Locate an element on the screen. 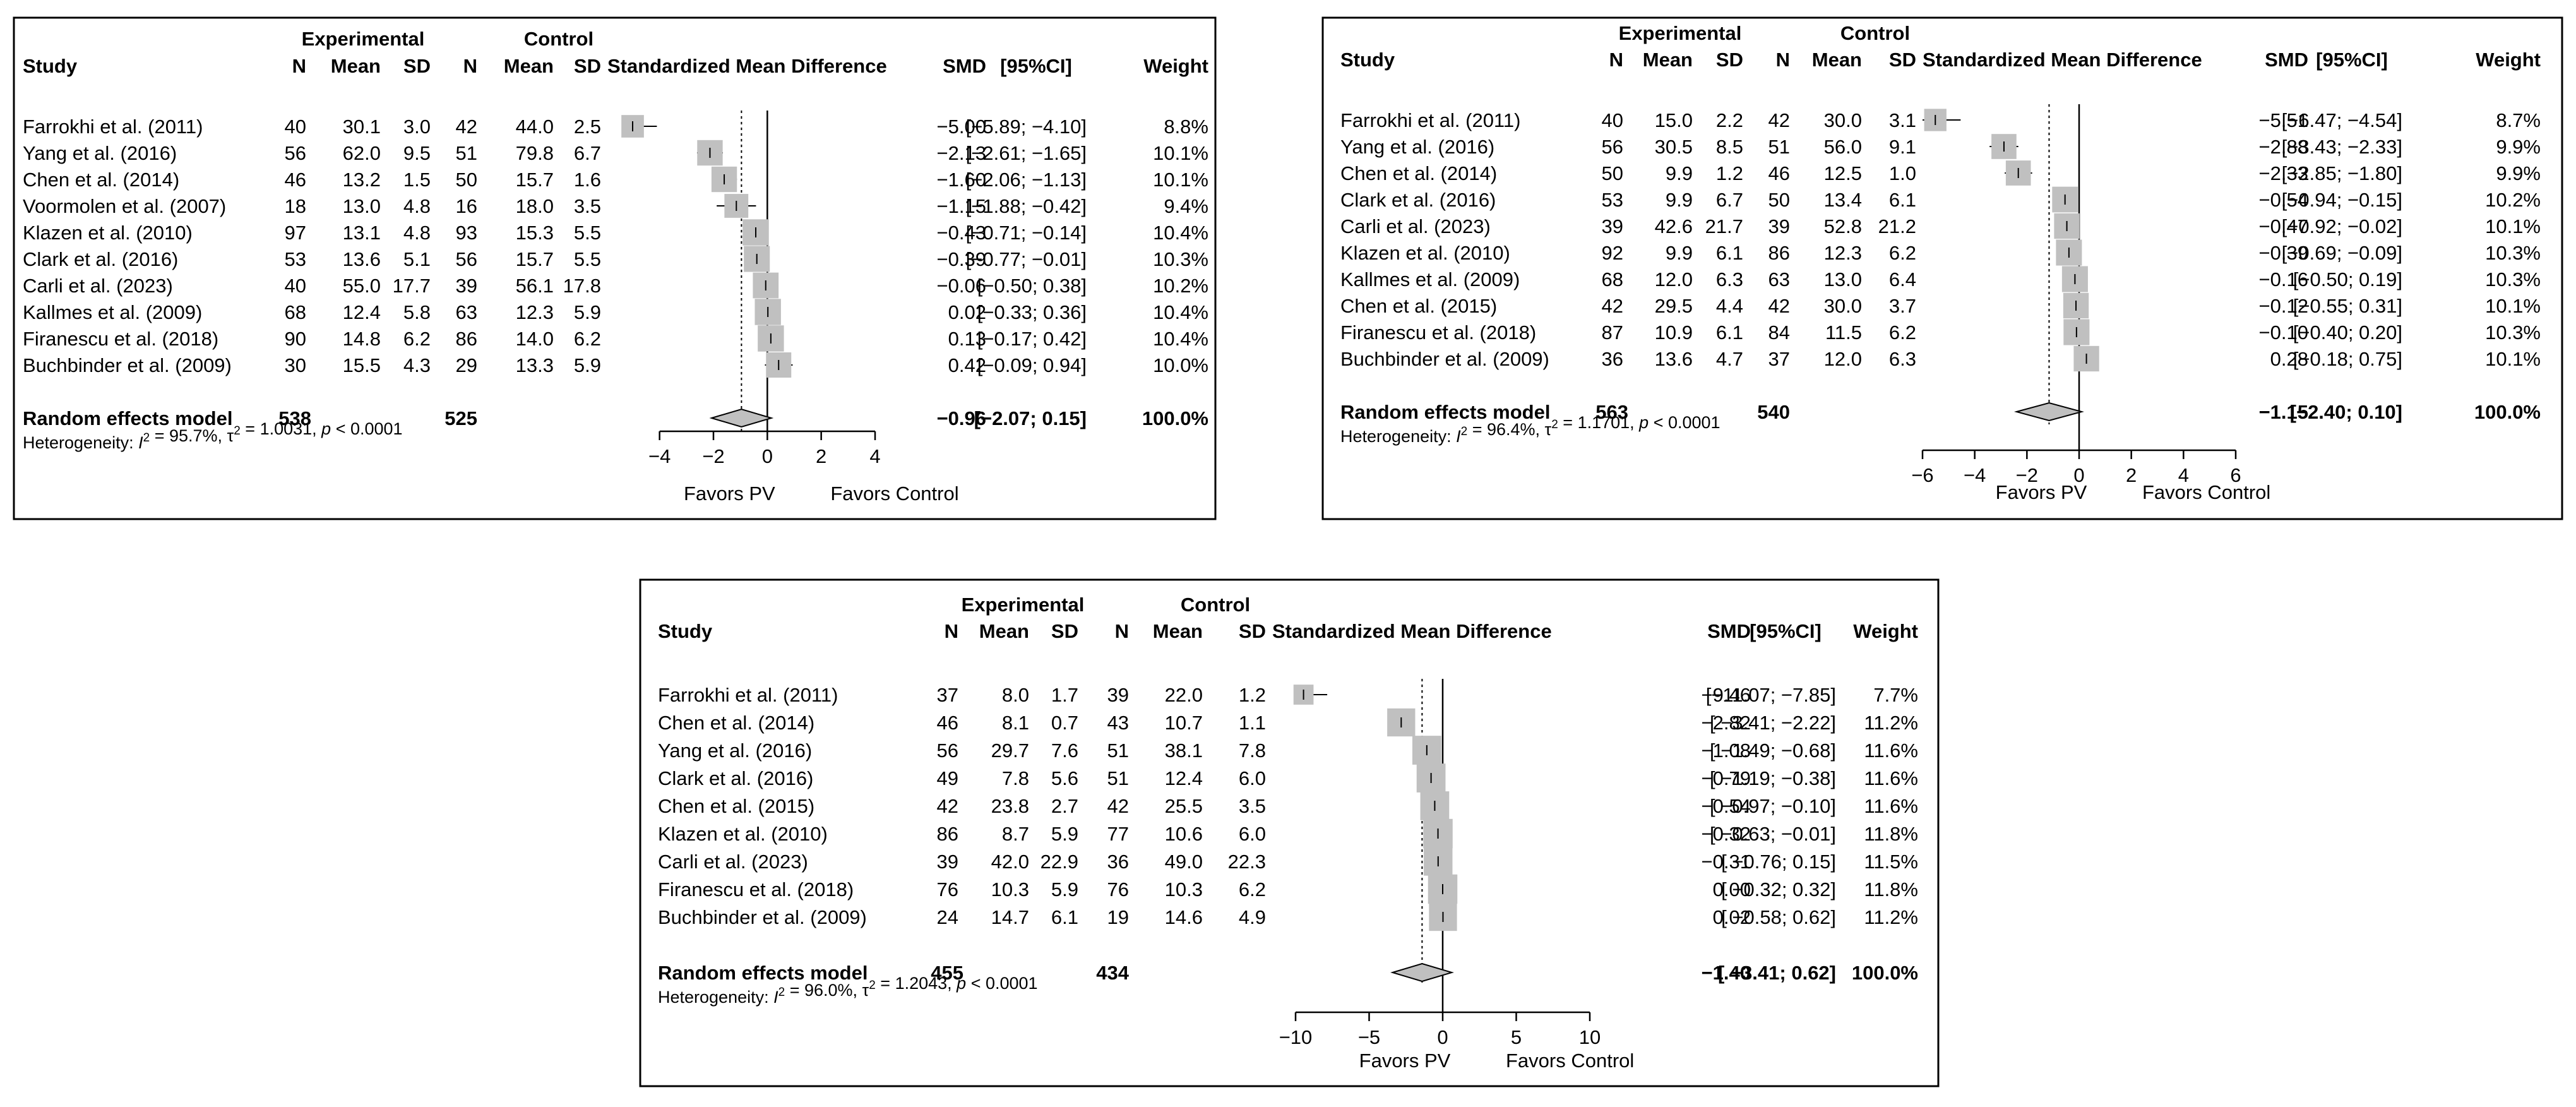 The width and height of the screenshot is (2576, 1107). ctrl-mean: 13.3 is located at coordinates (535, 365).